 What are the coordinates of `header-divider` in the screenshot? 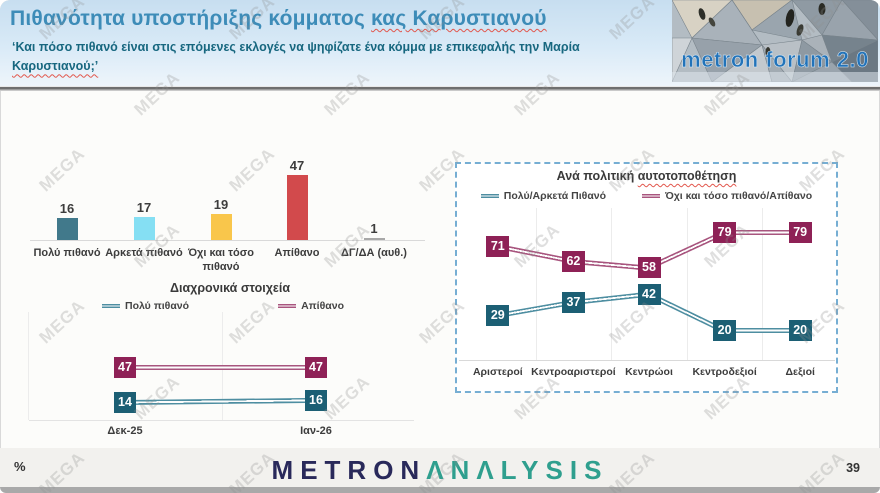 It's located at (440, 88).